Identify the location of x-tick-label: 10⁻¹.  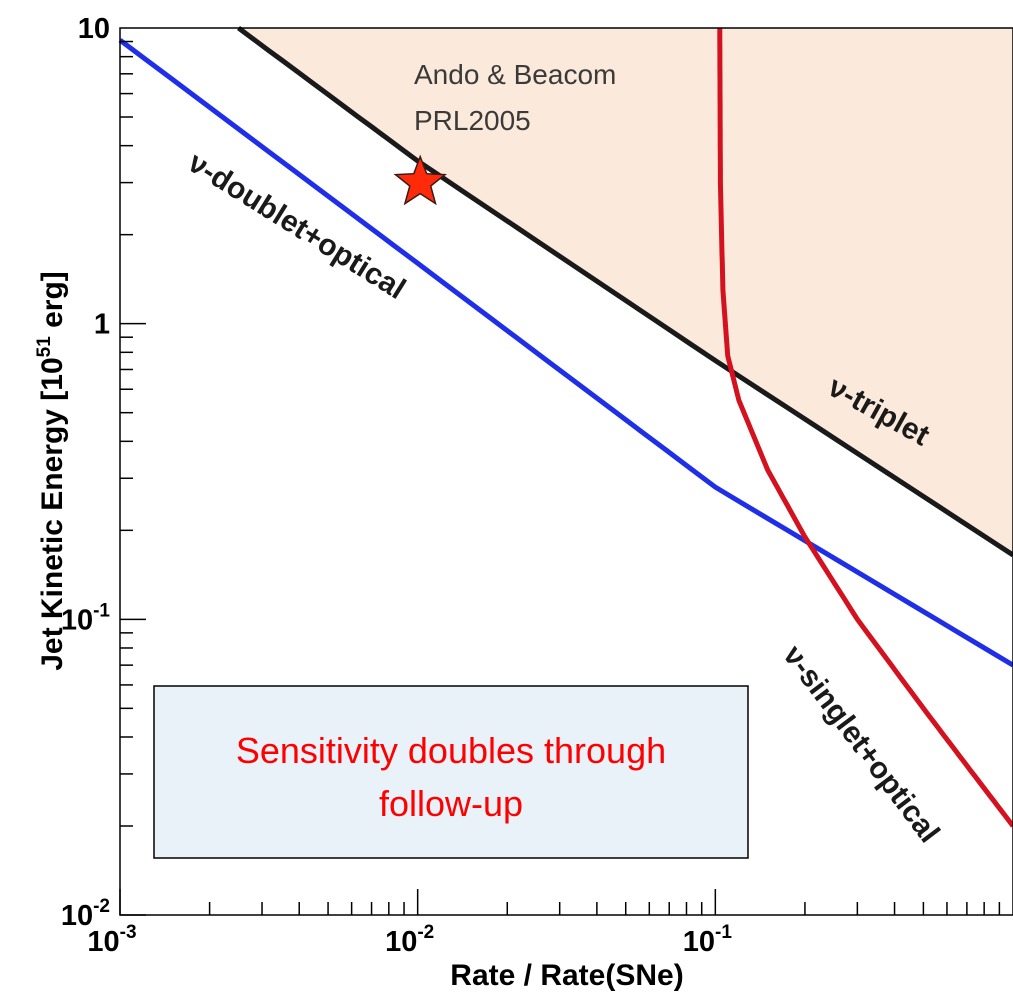
(708, 940).